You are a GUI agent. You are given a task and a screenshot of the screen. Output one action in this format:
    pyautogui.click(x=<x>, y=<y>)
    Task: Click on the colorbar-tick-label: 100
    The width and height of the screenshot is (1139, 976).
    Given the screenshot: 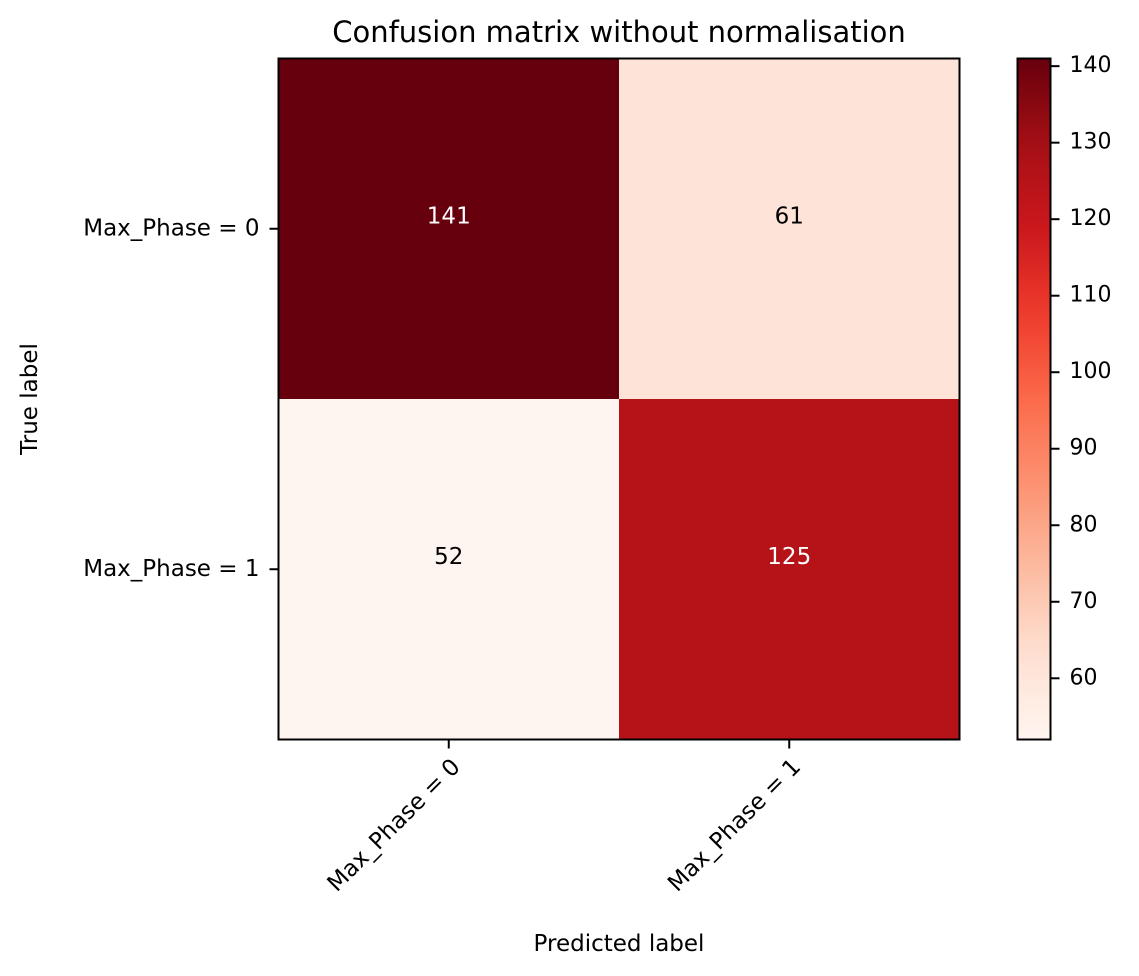 What is the action you would take?
    pyautogui.click(x=1091, y=371)
    